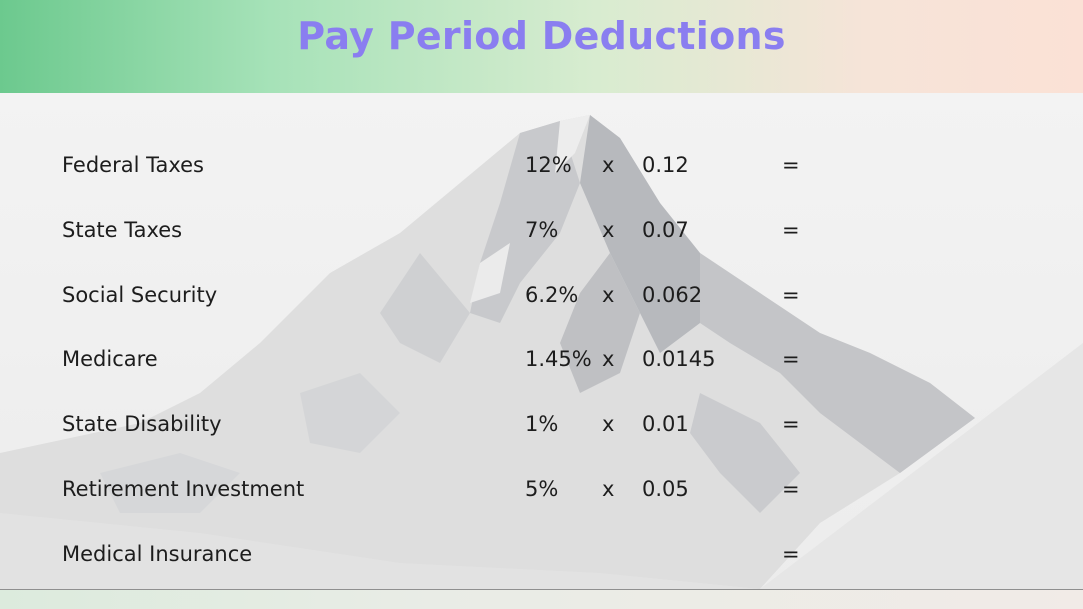 The width and height of the screenshot is (1083, 609). I want to click on deduction-row: Federal Taxes 12% x 0.12 =, so click(541, 165).